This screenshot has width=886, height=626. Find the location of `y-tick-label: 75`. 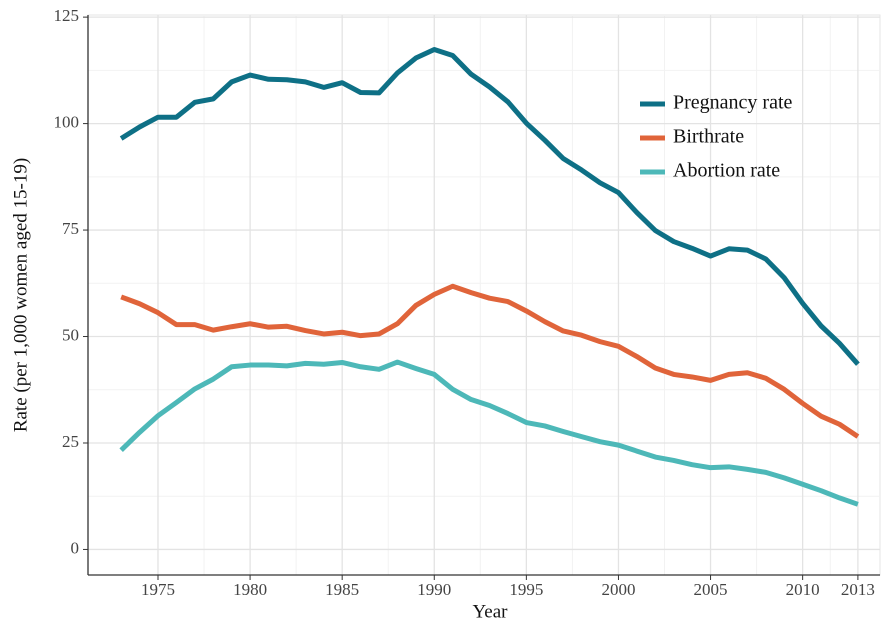

y-tick-label: 75 is located at coordinates (70, 228).